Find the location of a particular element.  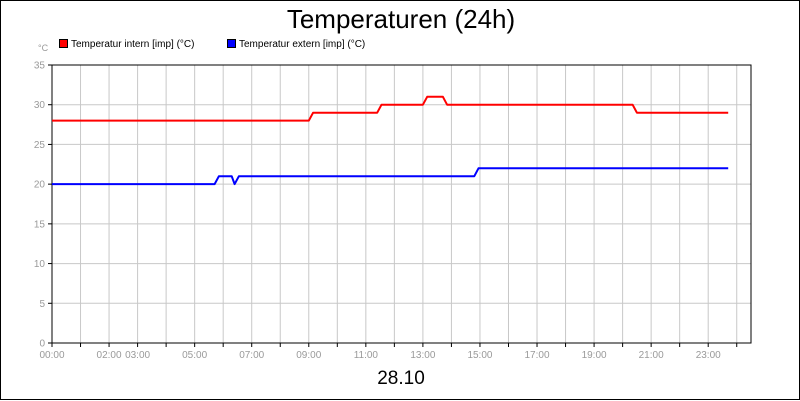

x-axis-date-label: 28.10 is located at coordinates (401, 378).